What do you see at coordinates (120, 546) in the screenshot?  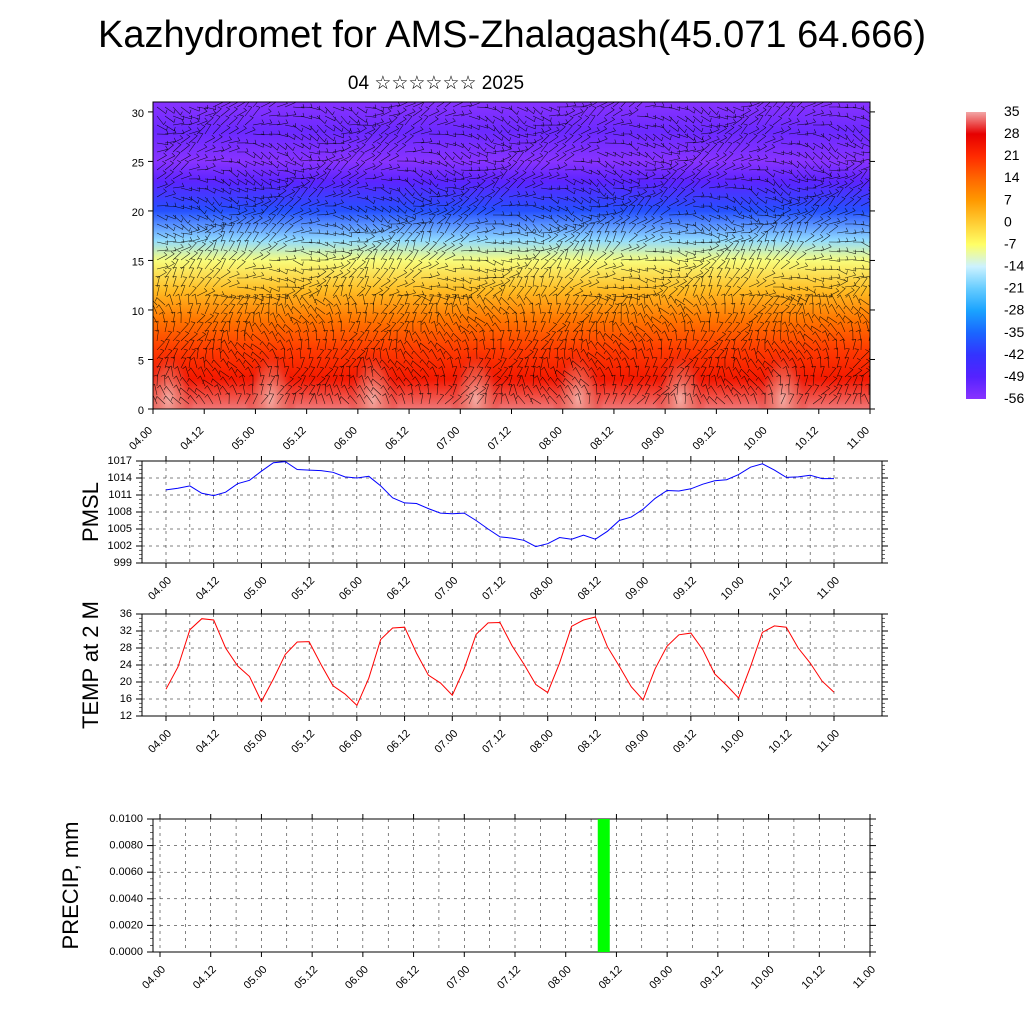 I see `ytick-label: 1002` at bounding box center [120, 546].